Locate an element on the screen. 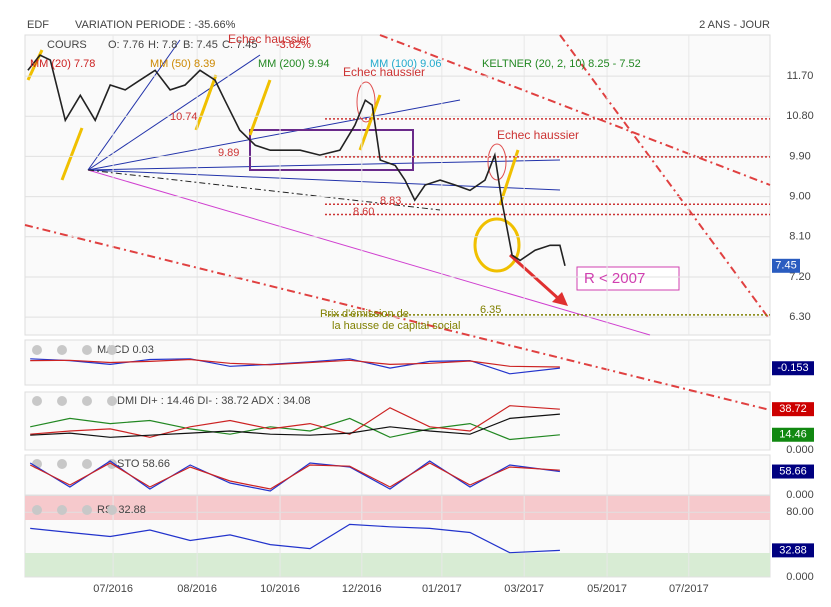 The image size is (831, 607). y-tick-label: 10.80 is located at coordinates (800, 116).